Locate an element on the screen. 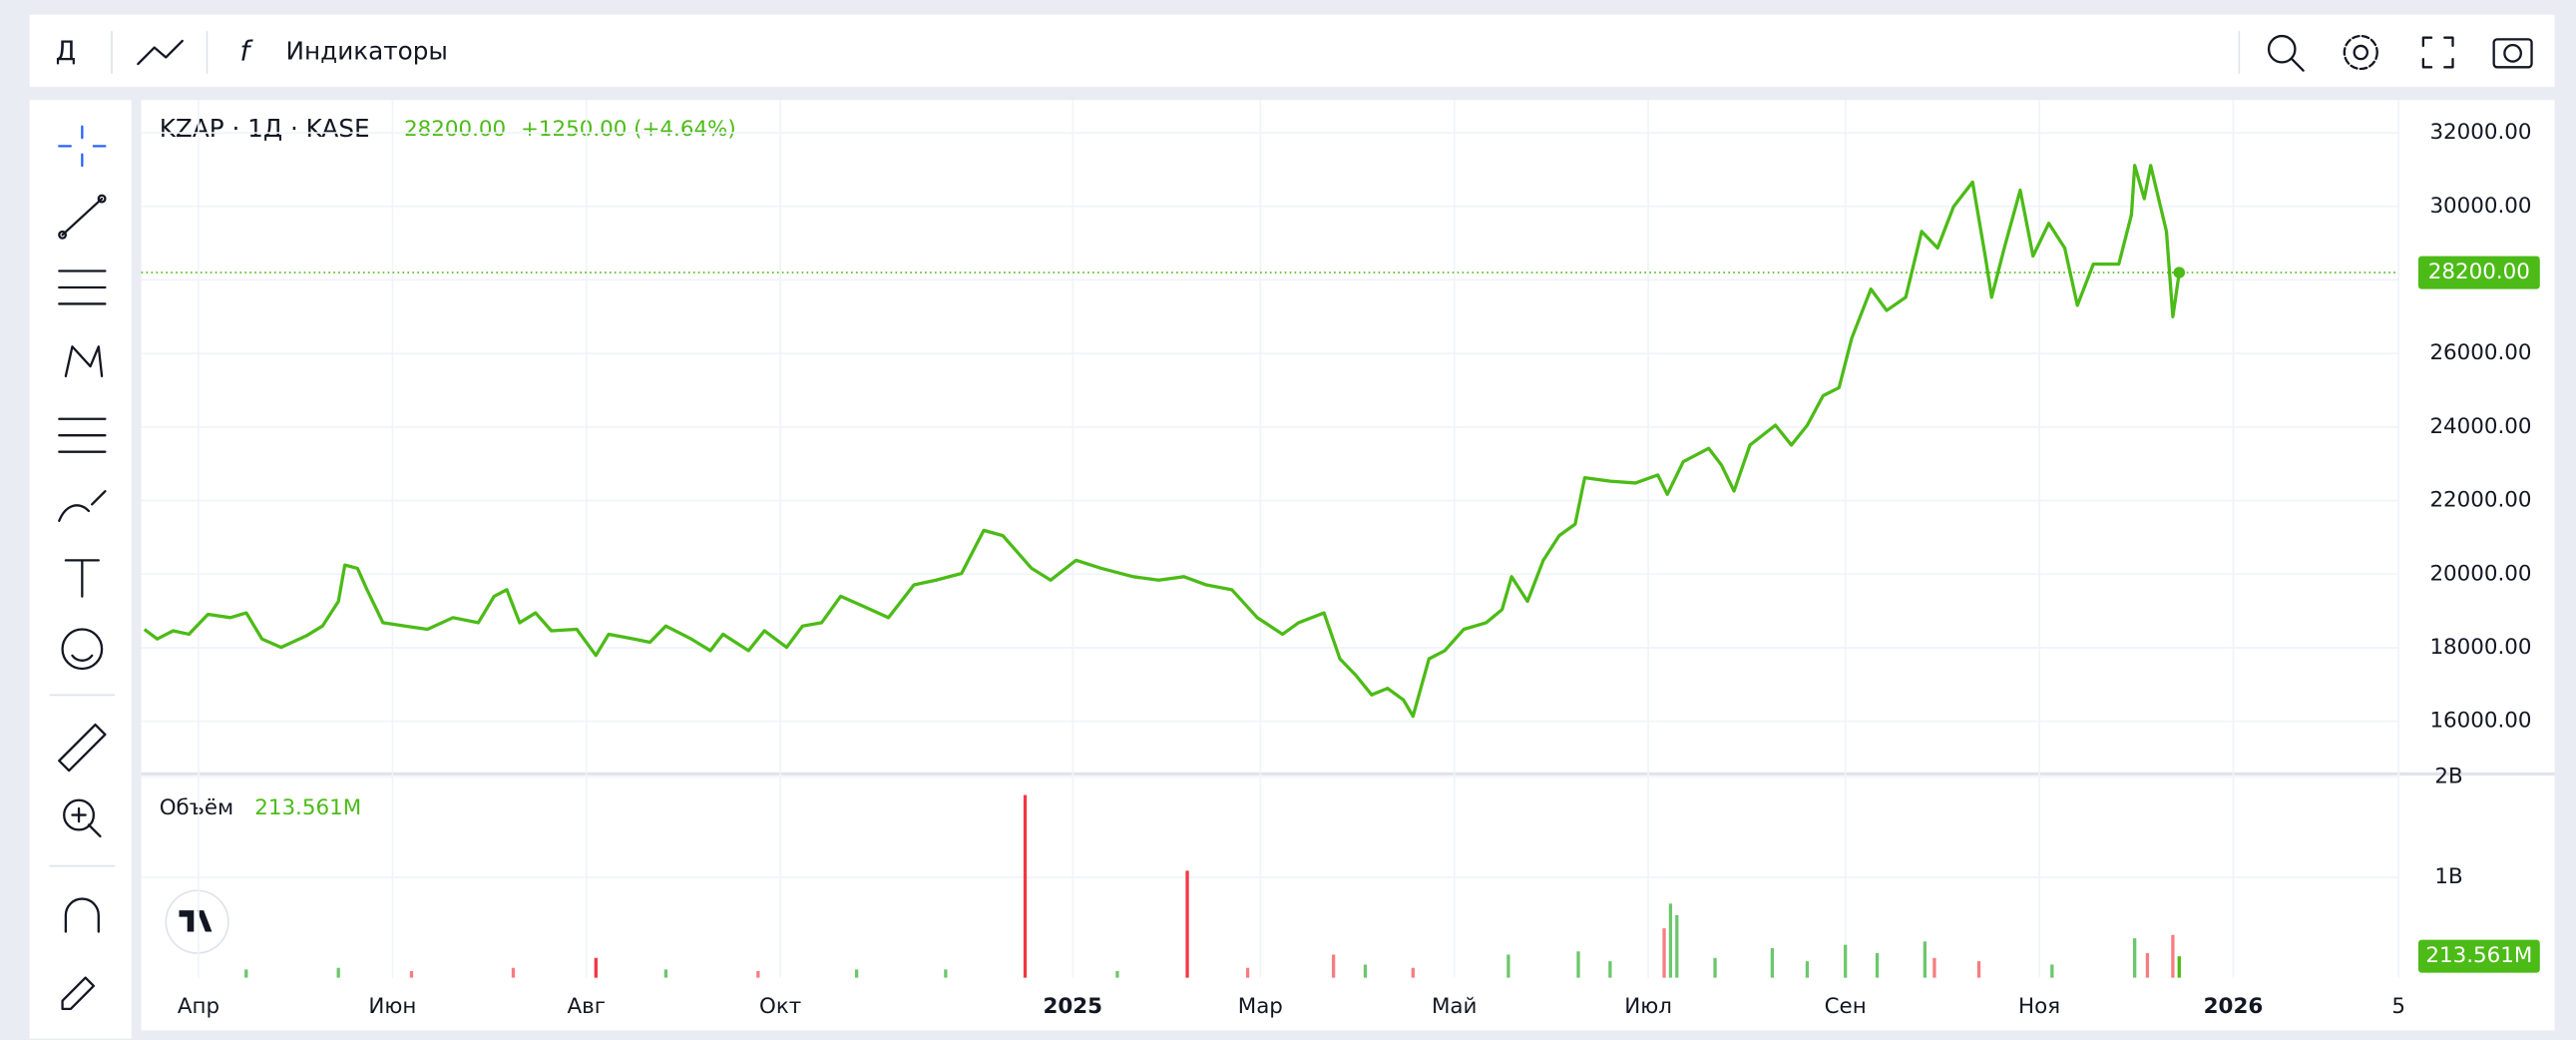  interval-button: Д is located at coordinates (66, 52).